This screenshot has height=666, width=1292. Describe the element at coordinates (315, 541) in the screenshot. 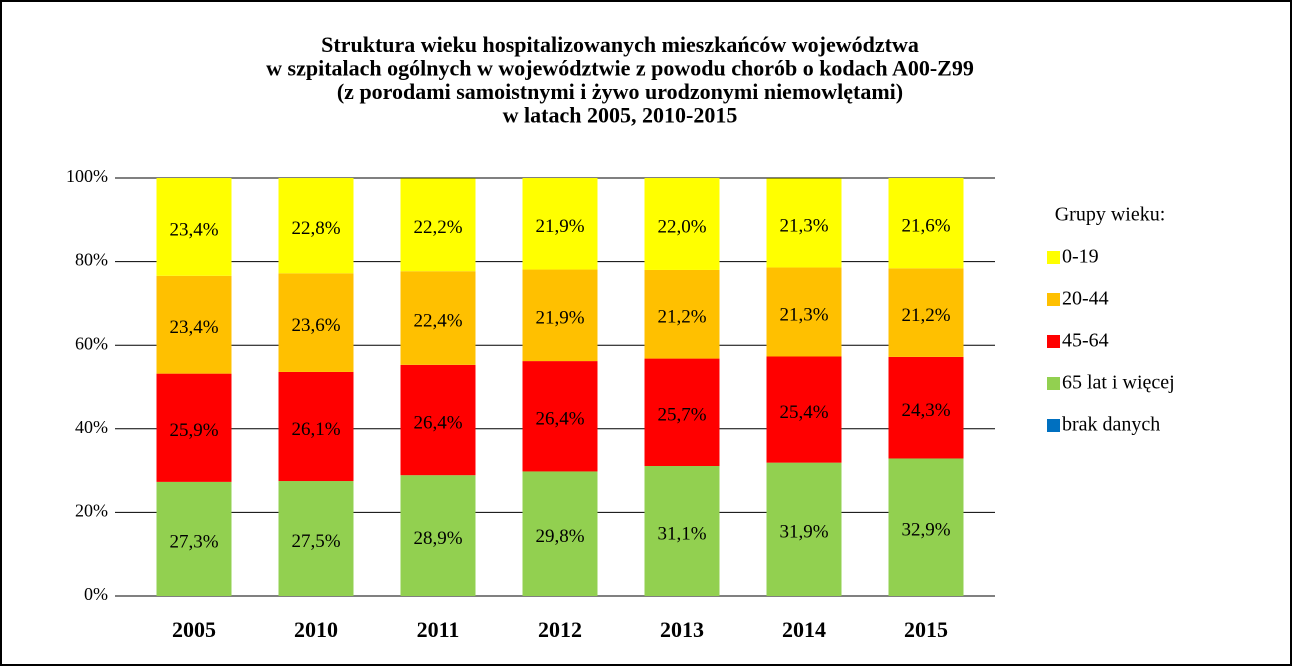

I see `data-label: 27,5%` at that location.